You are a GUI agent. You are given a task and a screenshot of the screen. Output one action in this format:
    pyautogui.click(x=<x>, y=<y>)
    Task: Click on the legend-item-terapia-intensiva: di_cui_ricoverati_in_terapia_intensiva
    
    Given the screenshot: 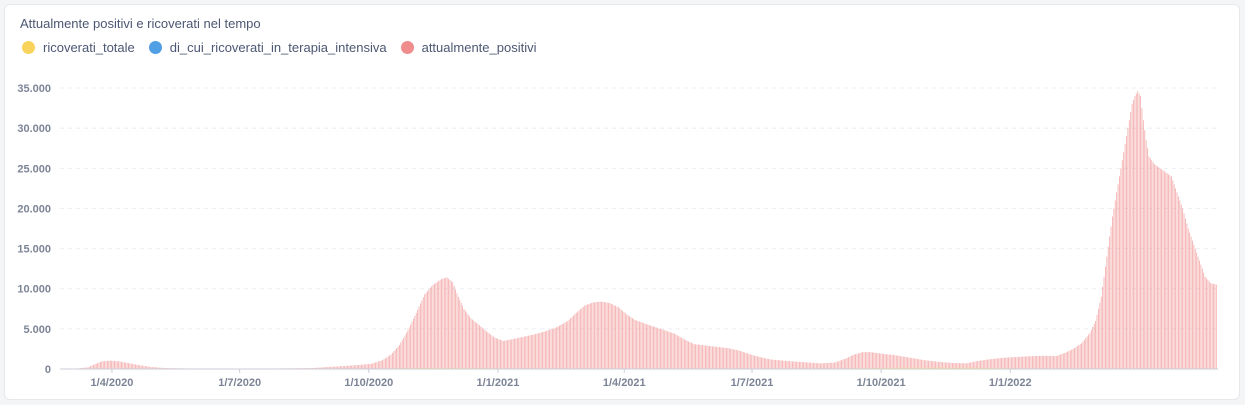 What is the action you would take?
    pyautogui.click(x=267, y=47)
    